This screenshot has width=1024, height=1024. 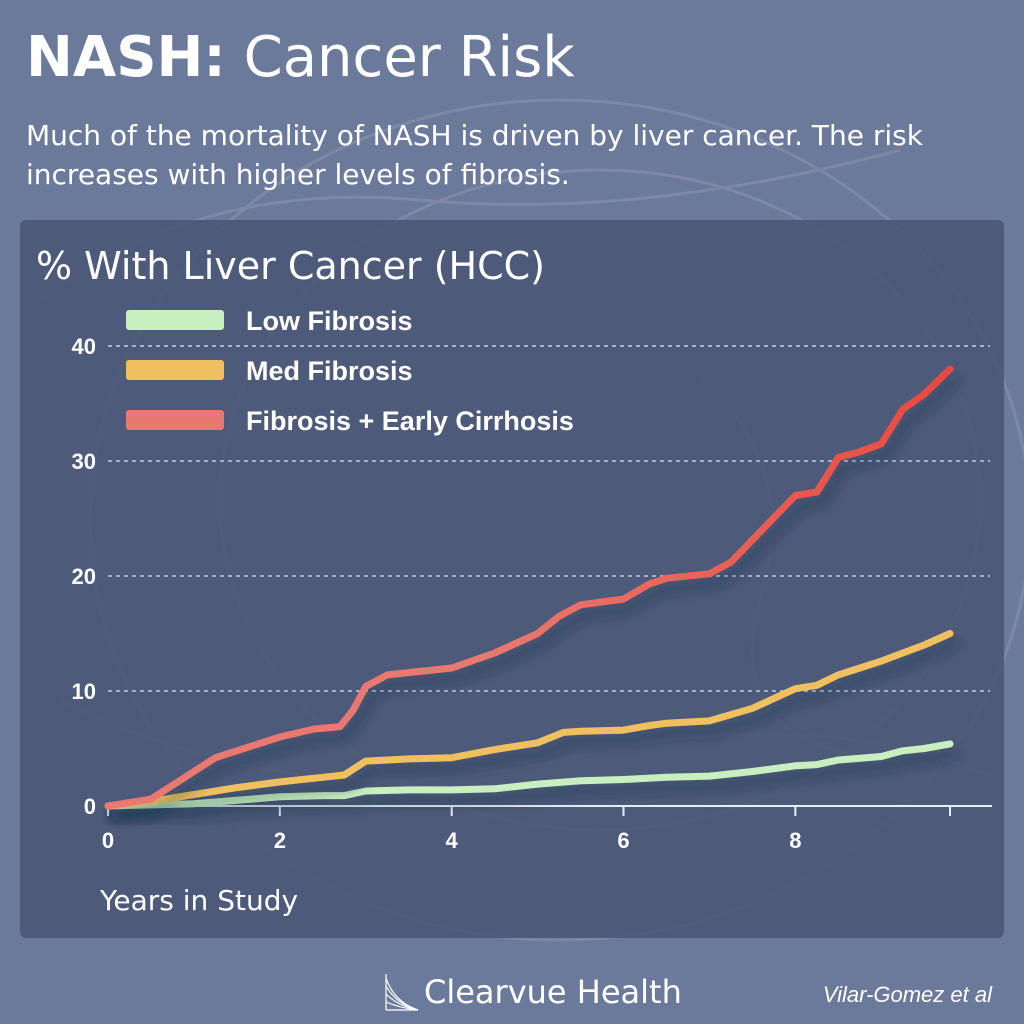 What do you see at coordinates (623, 840) in the screenshot?
I see `x-tick-label: 6` at bounding box center [623, 840].